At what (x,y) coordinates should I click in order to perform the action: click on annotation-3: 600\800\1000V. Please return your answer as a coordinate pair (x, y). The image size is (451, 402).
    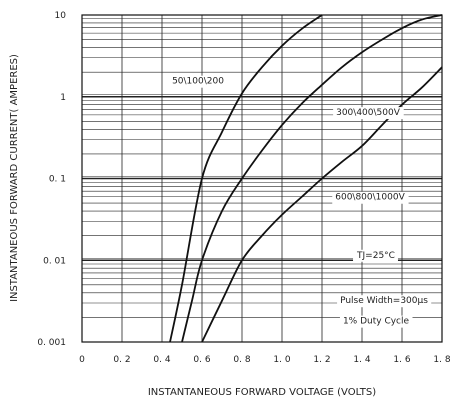
    Looking at the image, I should click on (370, 197).